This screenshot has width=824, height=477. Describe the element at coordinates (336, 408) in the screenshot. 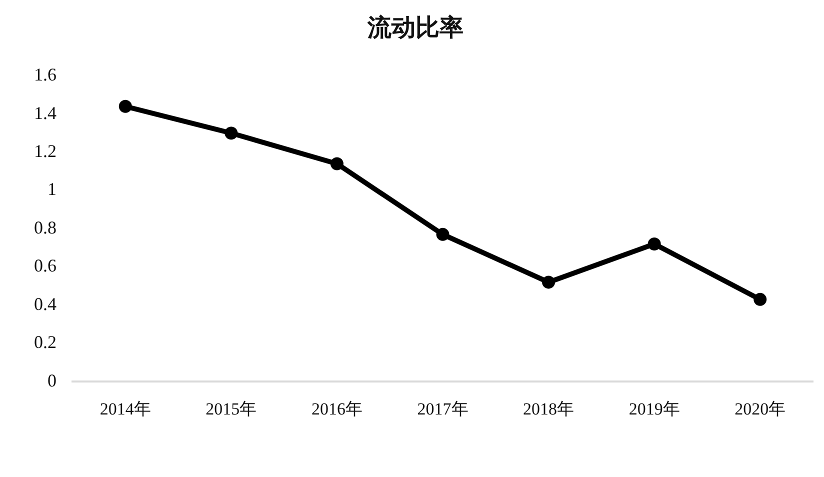

I see `x-tick-label: 2016年` at that location.